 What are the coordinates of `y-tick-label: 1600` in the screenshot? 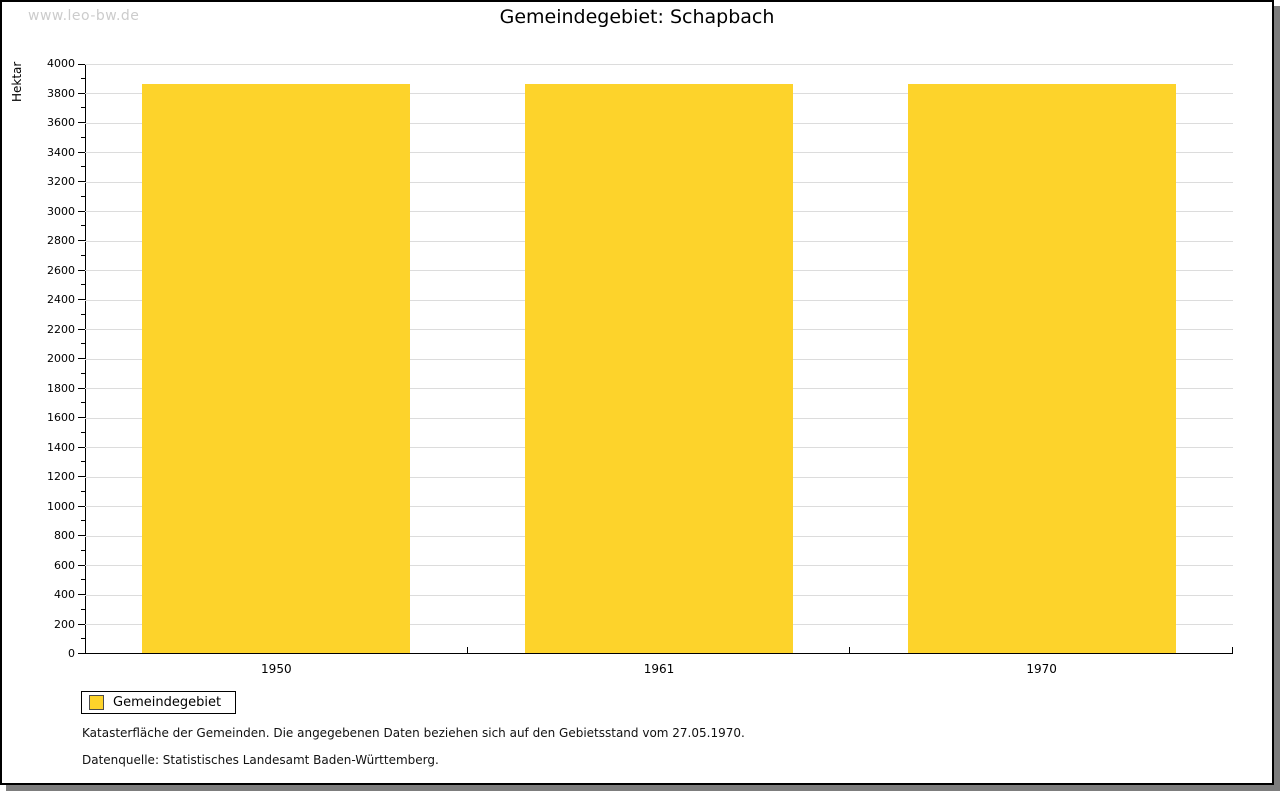 It's located at (61, 417).